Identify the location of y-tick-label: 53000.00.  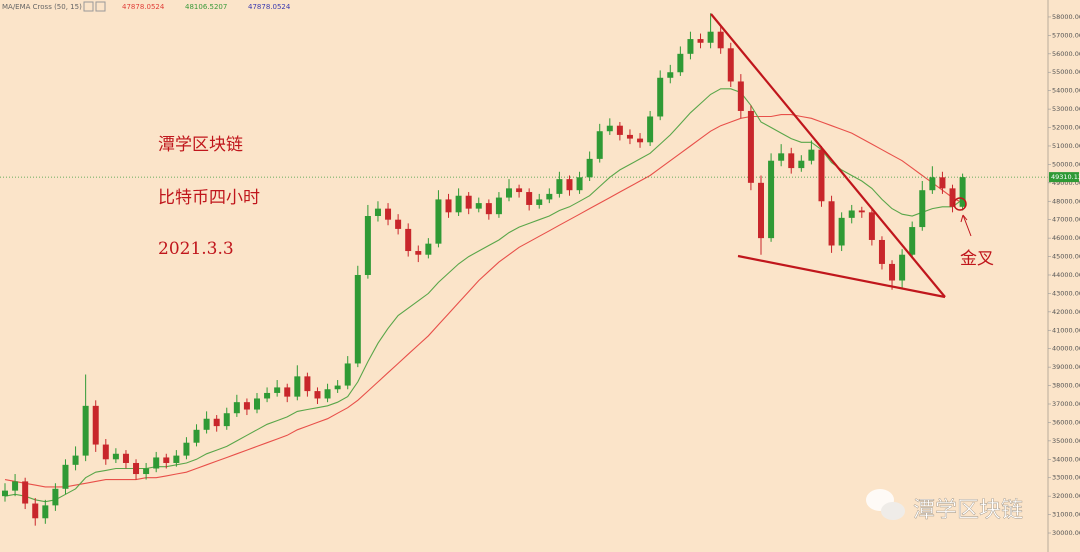
(1066, 109).